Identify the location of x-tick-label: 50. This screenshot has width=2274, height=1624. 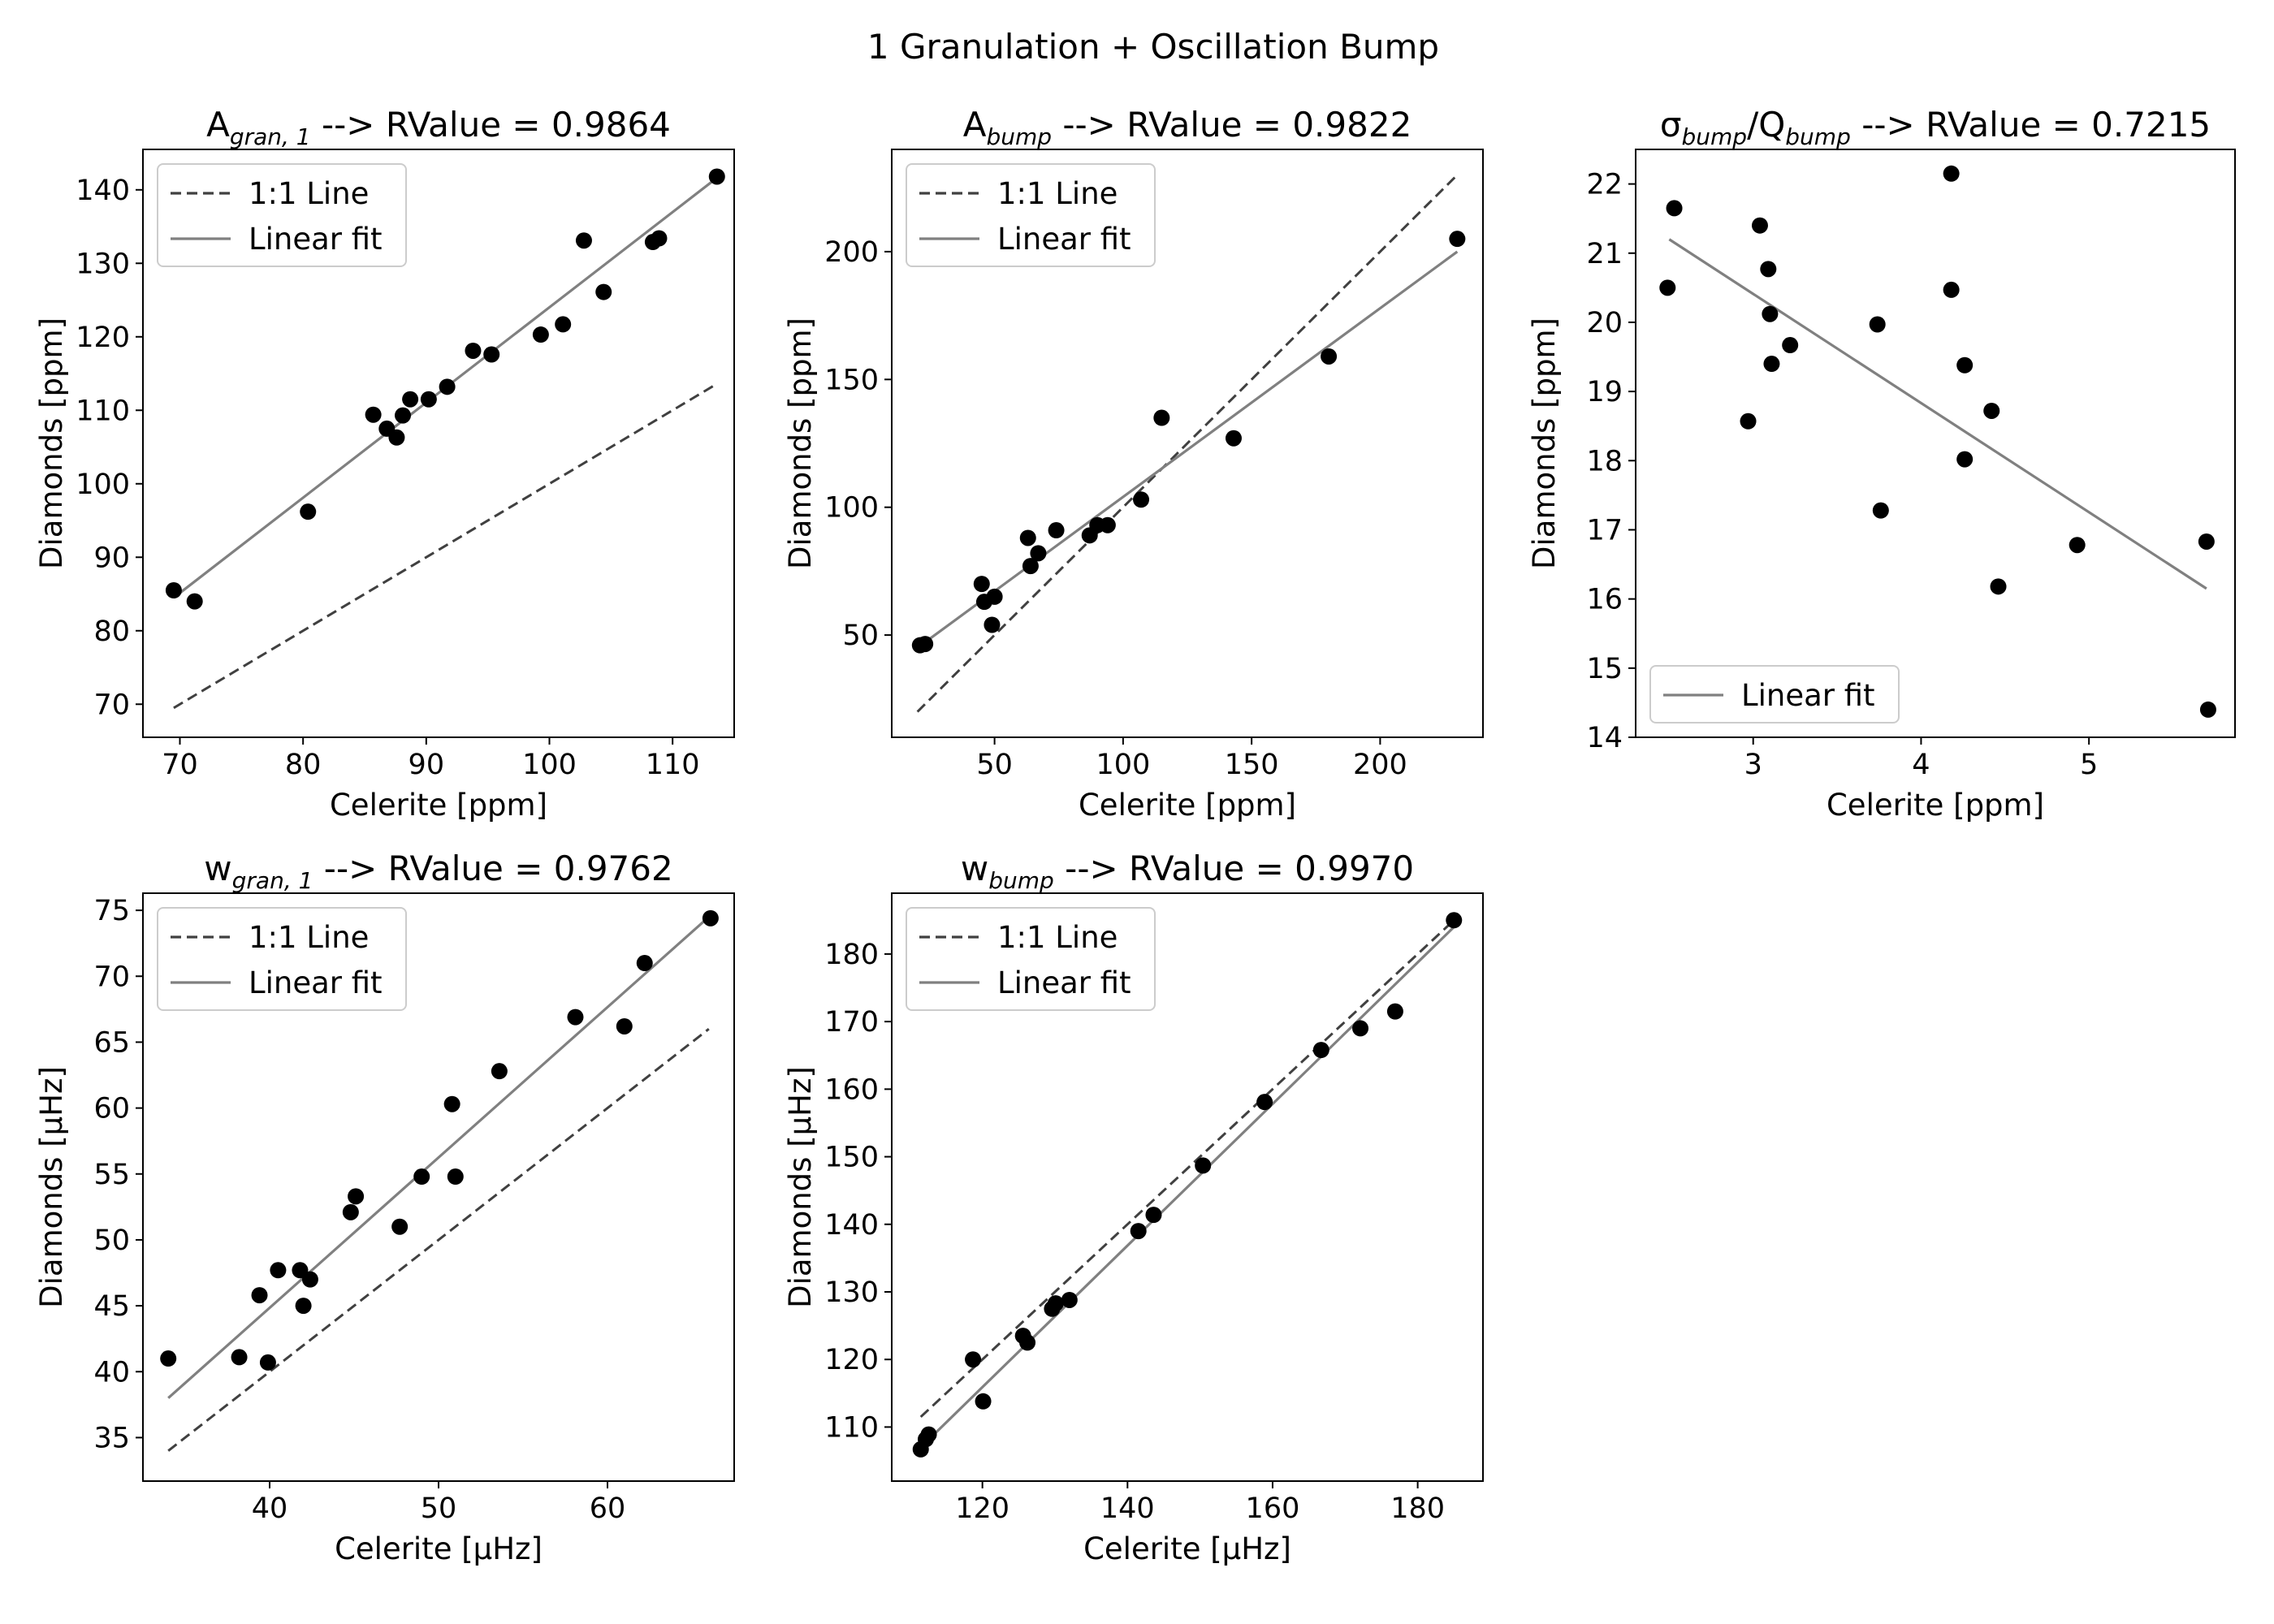
(994, 765).